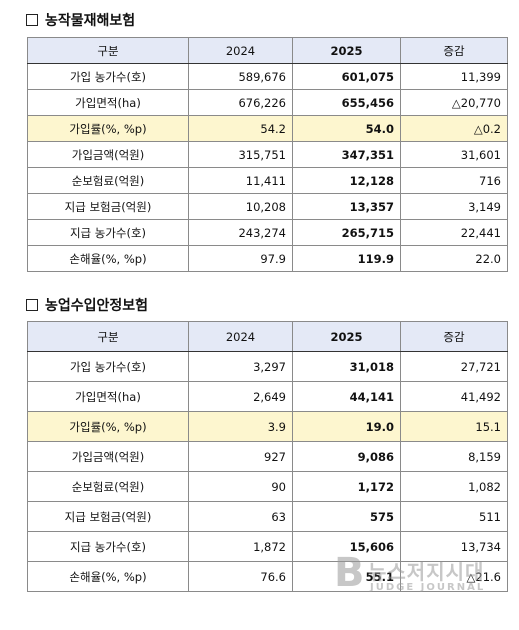  What do you see at coordinates (240, 516) in the screenshot?
I see `cell-2024: 63` at bounding box center [240, 516].